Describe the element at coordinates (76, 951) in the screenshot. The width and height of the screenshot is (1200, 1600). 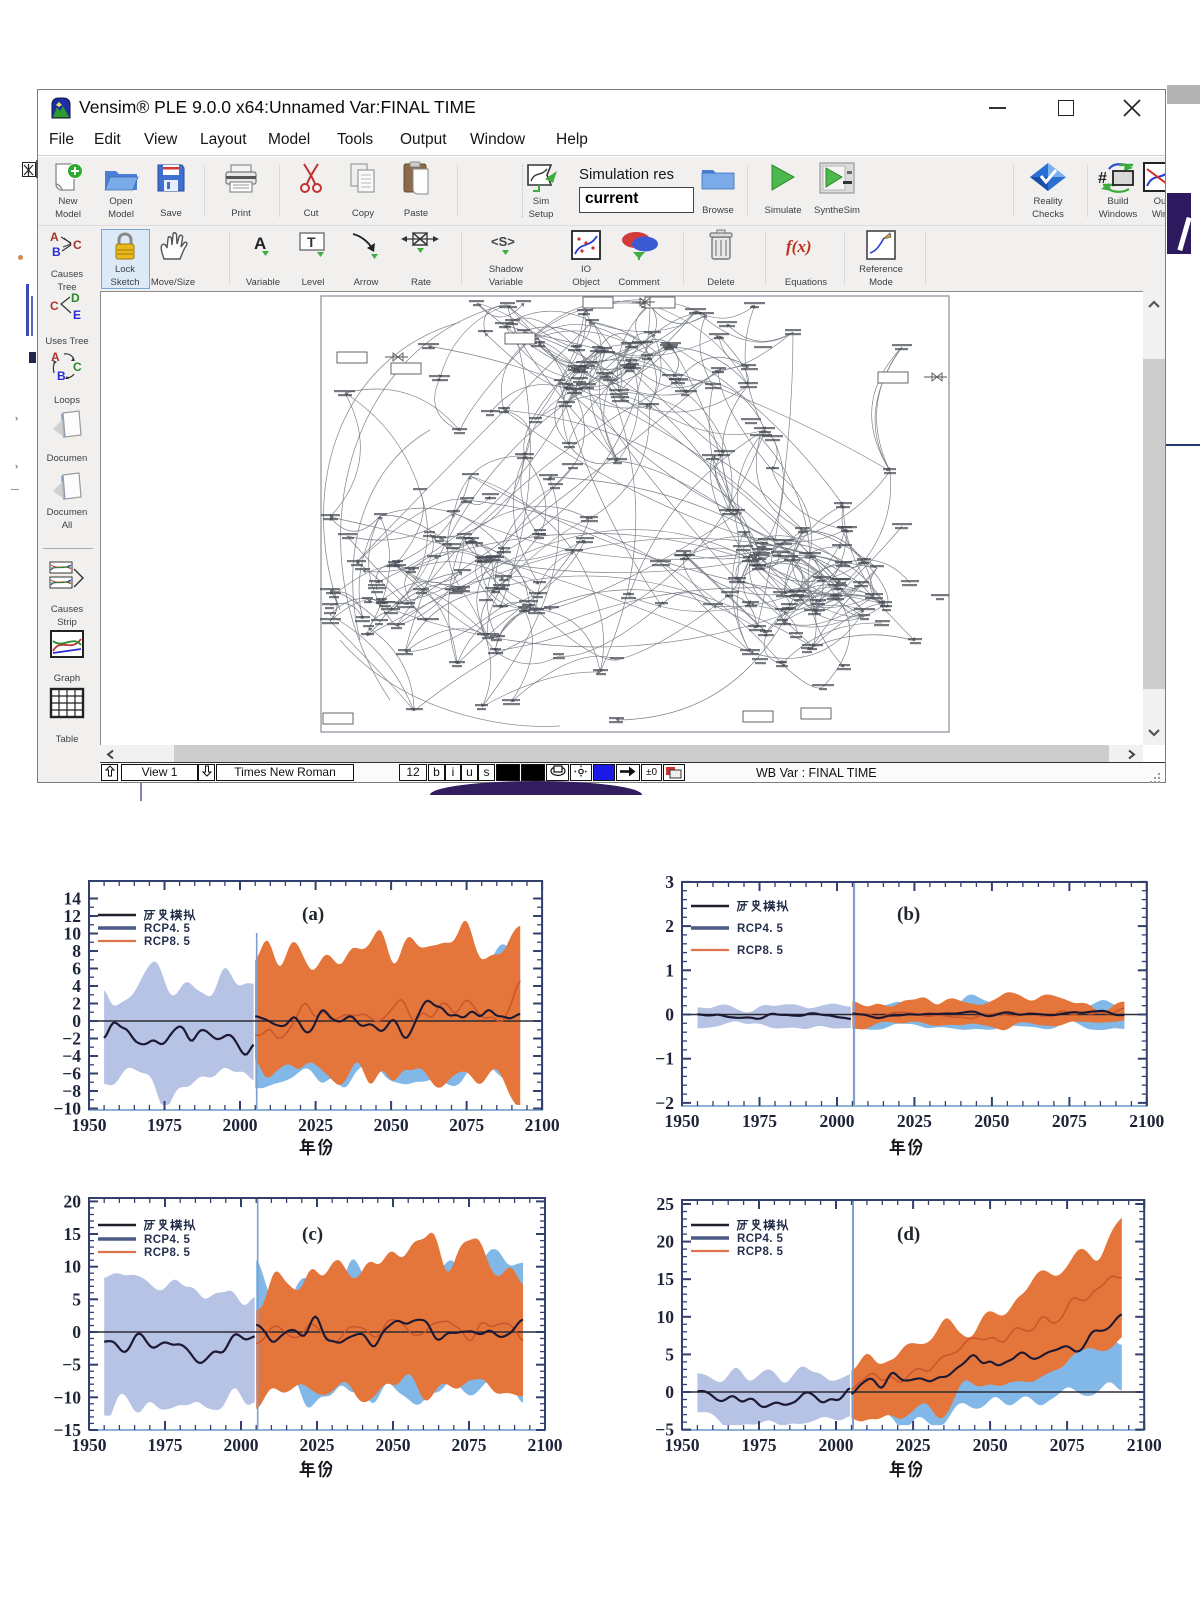
I see `svg-text: 8` at that location.